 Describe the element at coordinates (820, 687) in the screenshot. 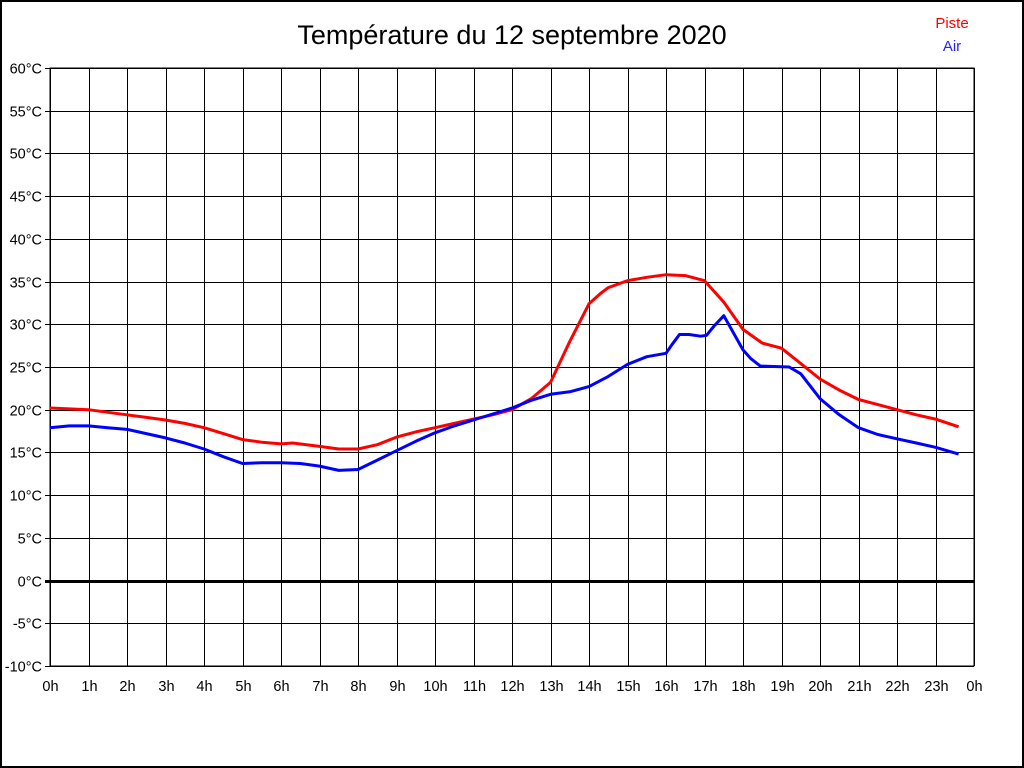

I see `x-tick-label: 20h` at that location.